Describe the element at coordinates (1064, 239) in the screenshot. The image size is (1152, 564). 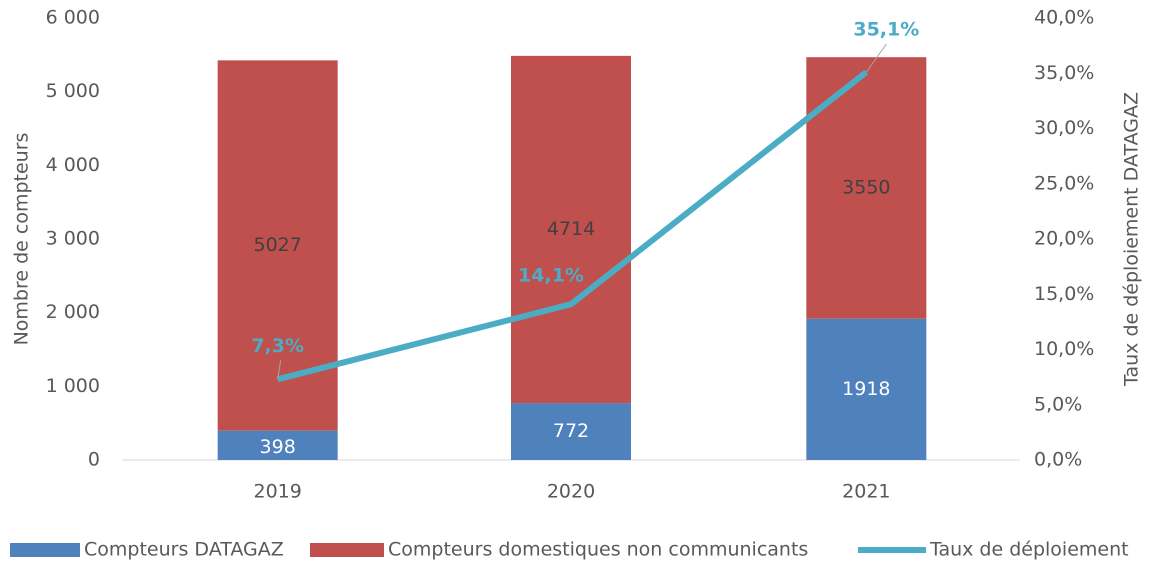
I see `y2-tick-label: 20,0%` at that location.